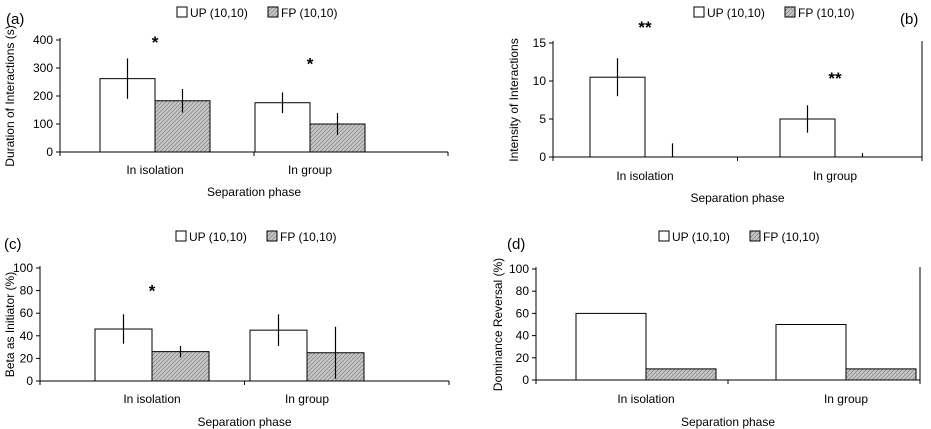 The width and height of the screenshot is (931, 429). What do you see at coordinates (881, 374) in the screenshot?
I see `bar-fp-group` at bounding box center [881, 374].